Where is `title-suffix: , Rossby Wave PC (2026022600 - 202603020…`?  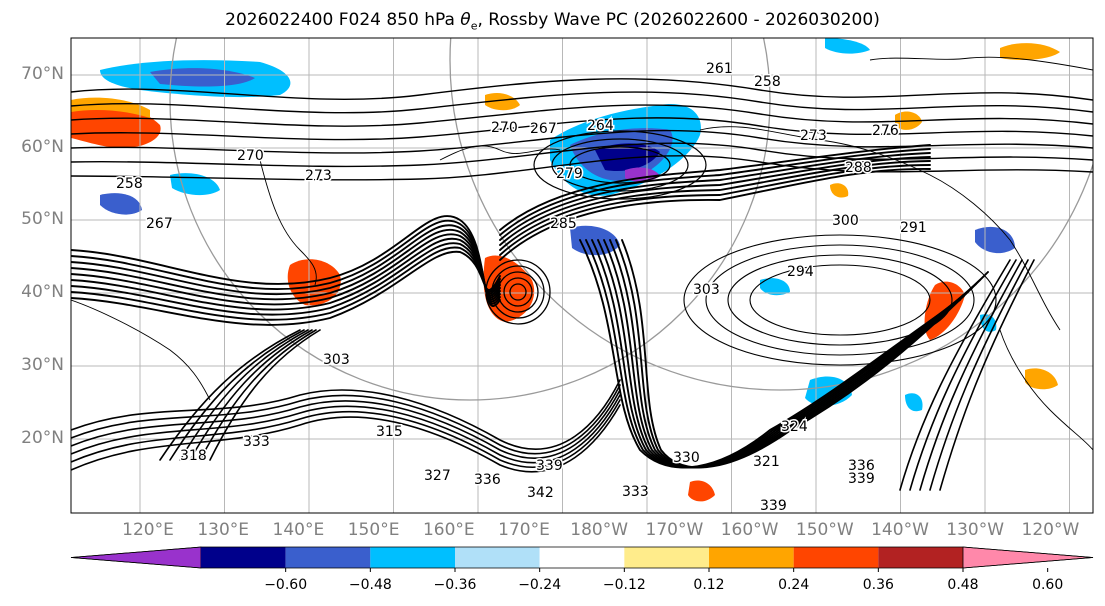 title-suffix: , Rossby Wave PC (2026022600 - 202603020… is located at coordinates (678, 20).